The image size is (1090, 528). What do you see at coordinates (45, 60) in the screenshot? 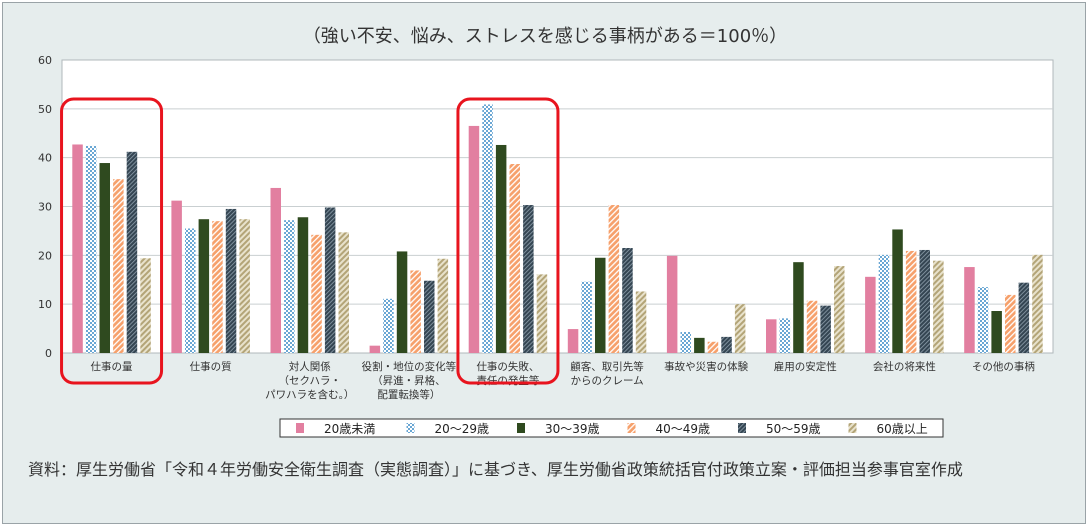
I see `y-tick-label: 60` at bounding box center [45, 60].